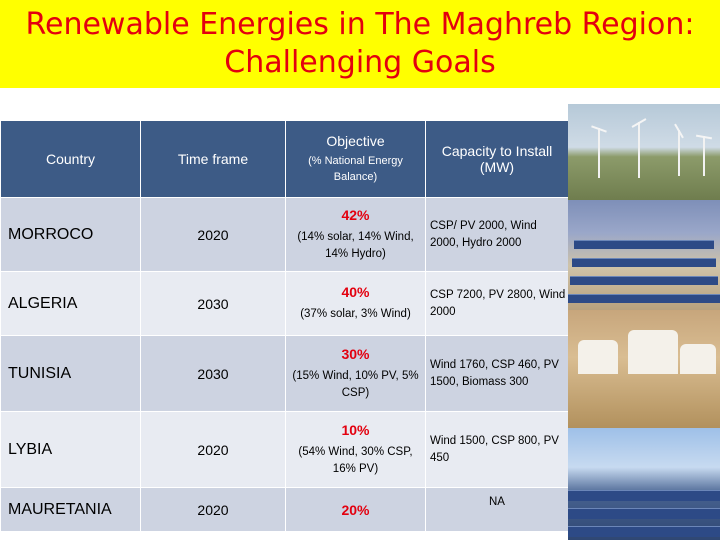  Describe the element at coordinates (355, 353) in the screenshot. I see `objective-percent: 30%` at that location.